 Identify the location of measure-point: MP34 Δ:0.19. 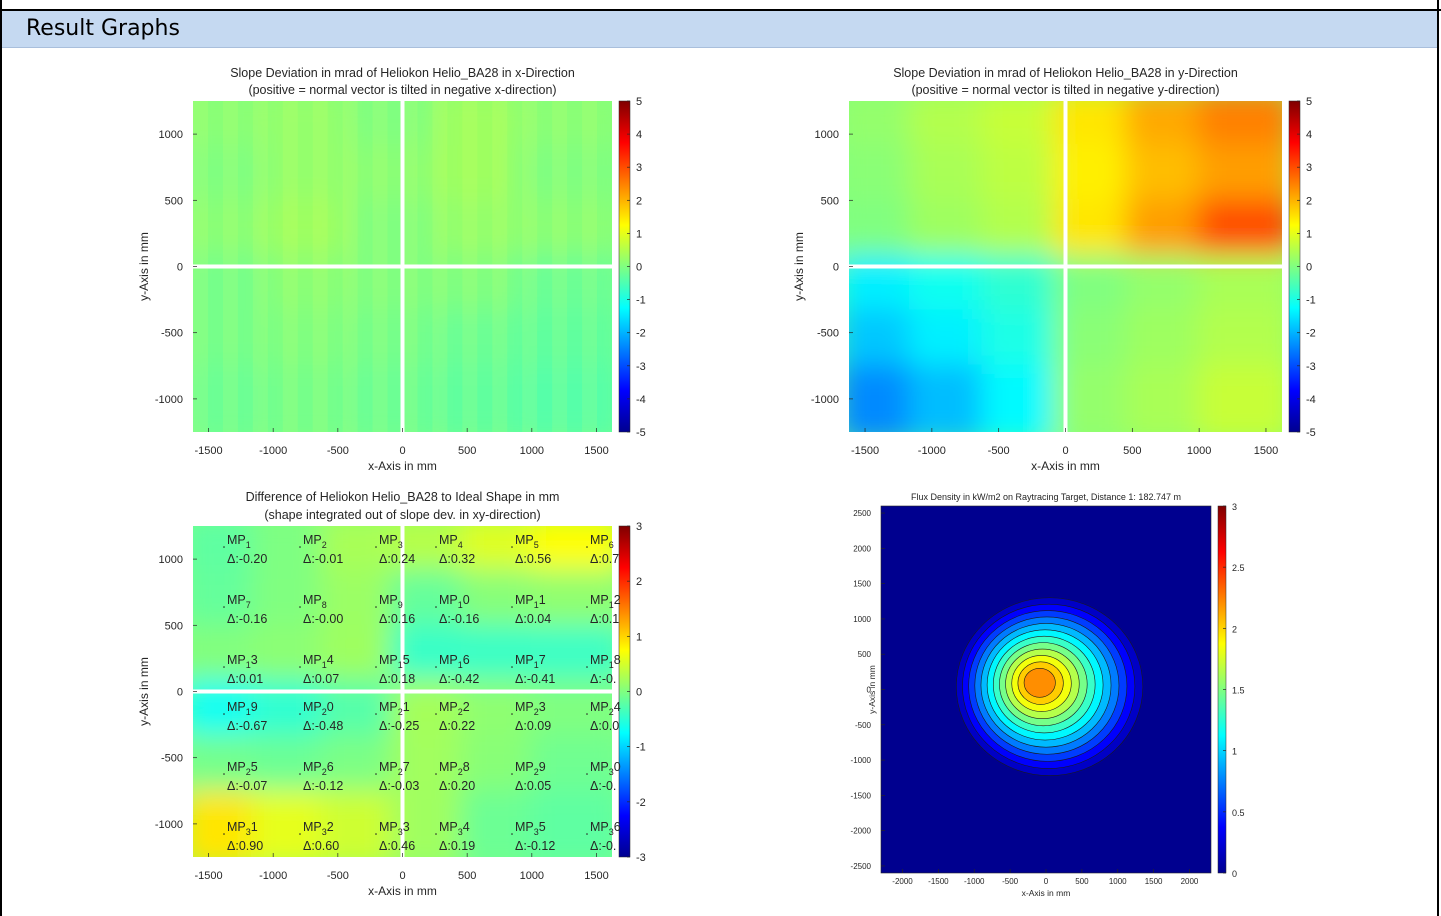
(455, 836).